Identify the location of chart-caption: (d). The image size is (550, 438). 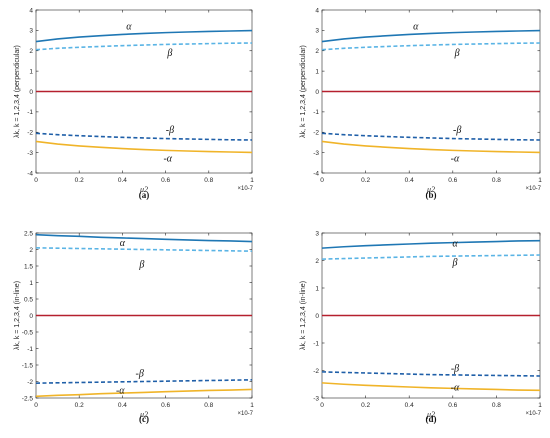
(431, 419).